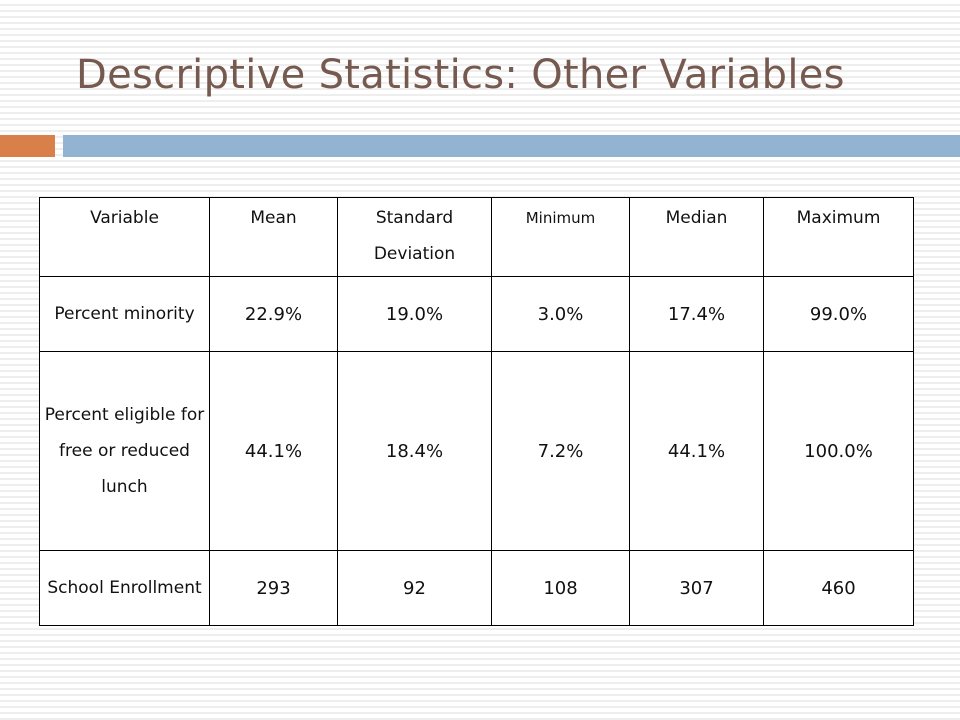 Image resolution: width=960 pixels, height=720 pixels. I want to click on cell-standard-deviation: 18.4%, so click(414, 451).